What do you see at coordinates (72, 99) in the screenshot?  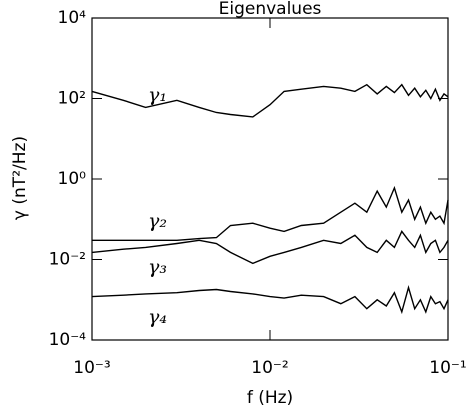 I see `y-tick-label: 10²` at bounding box center [72, 99].